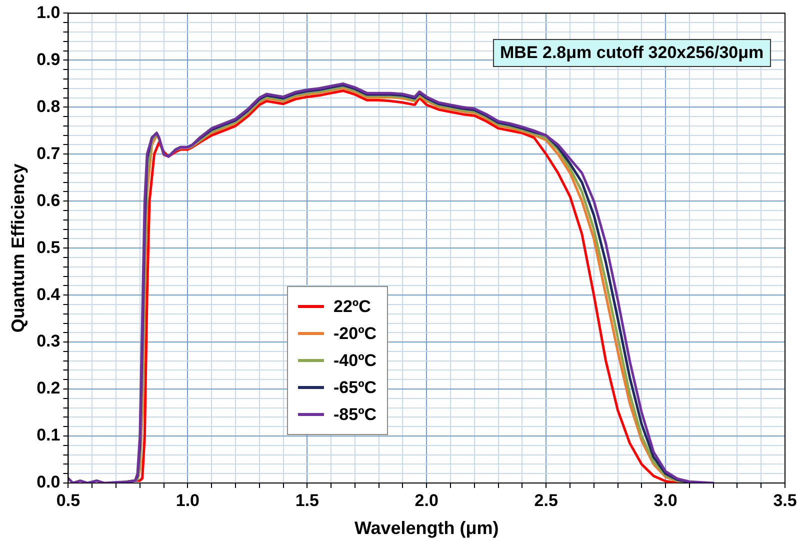 The height and width of the screenshot is (548, 807). Describe the element at coordinates (355, 388) in the screenshot. I see `legend-label: -65ºC` at that location.